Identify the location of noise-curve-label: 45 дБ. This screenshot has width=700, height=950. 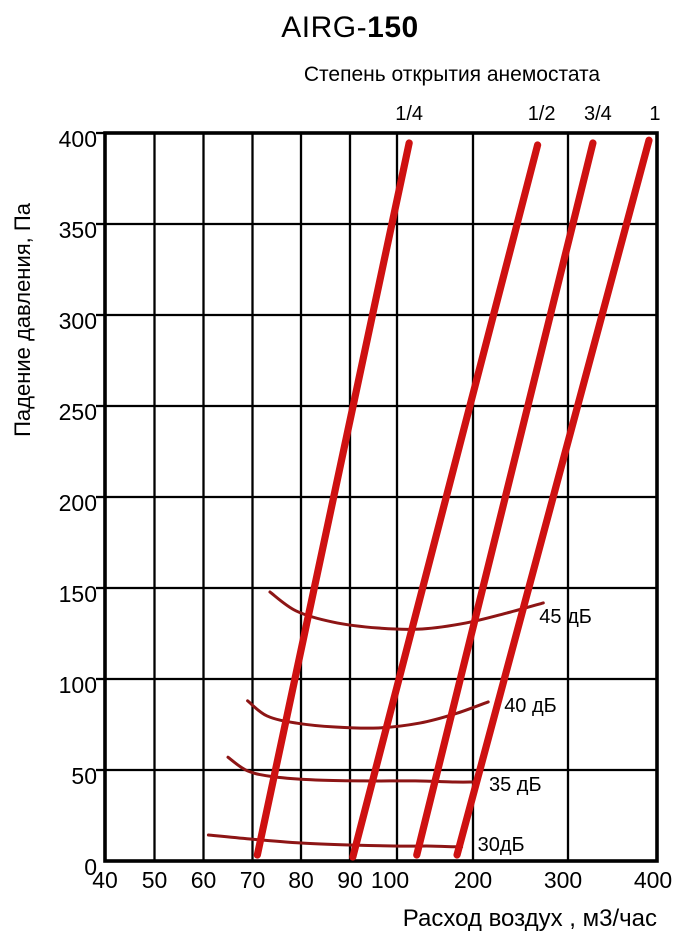
(565, 616).